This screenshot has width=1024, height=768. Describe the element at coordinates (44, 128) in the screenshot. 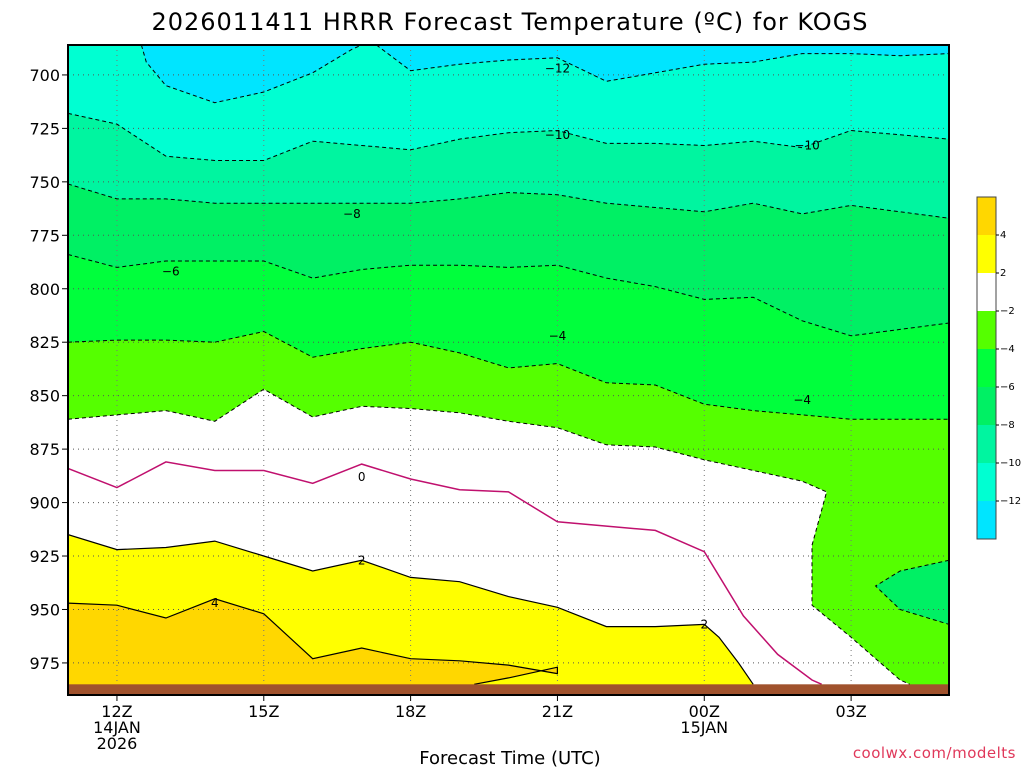

I see `y-tick-label: 725` at that location.